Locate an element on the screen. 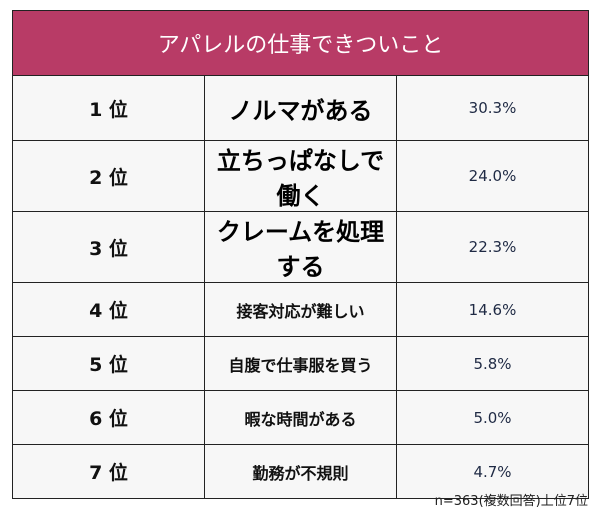 The image size is (600, 516). item-cell: 接客対応が難しい is located at coordinates (300, 309).